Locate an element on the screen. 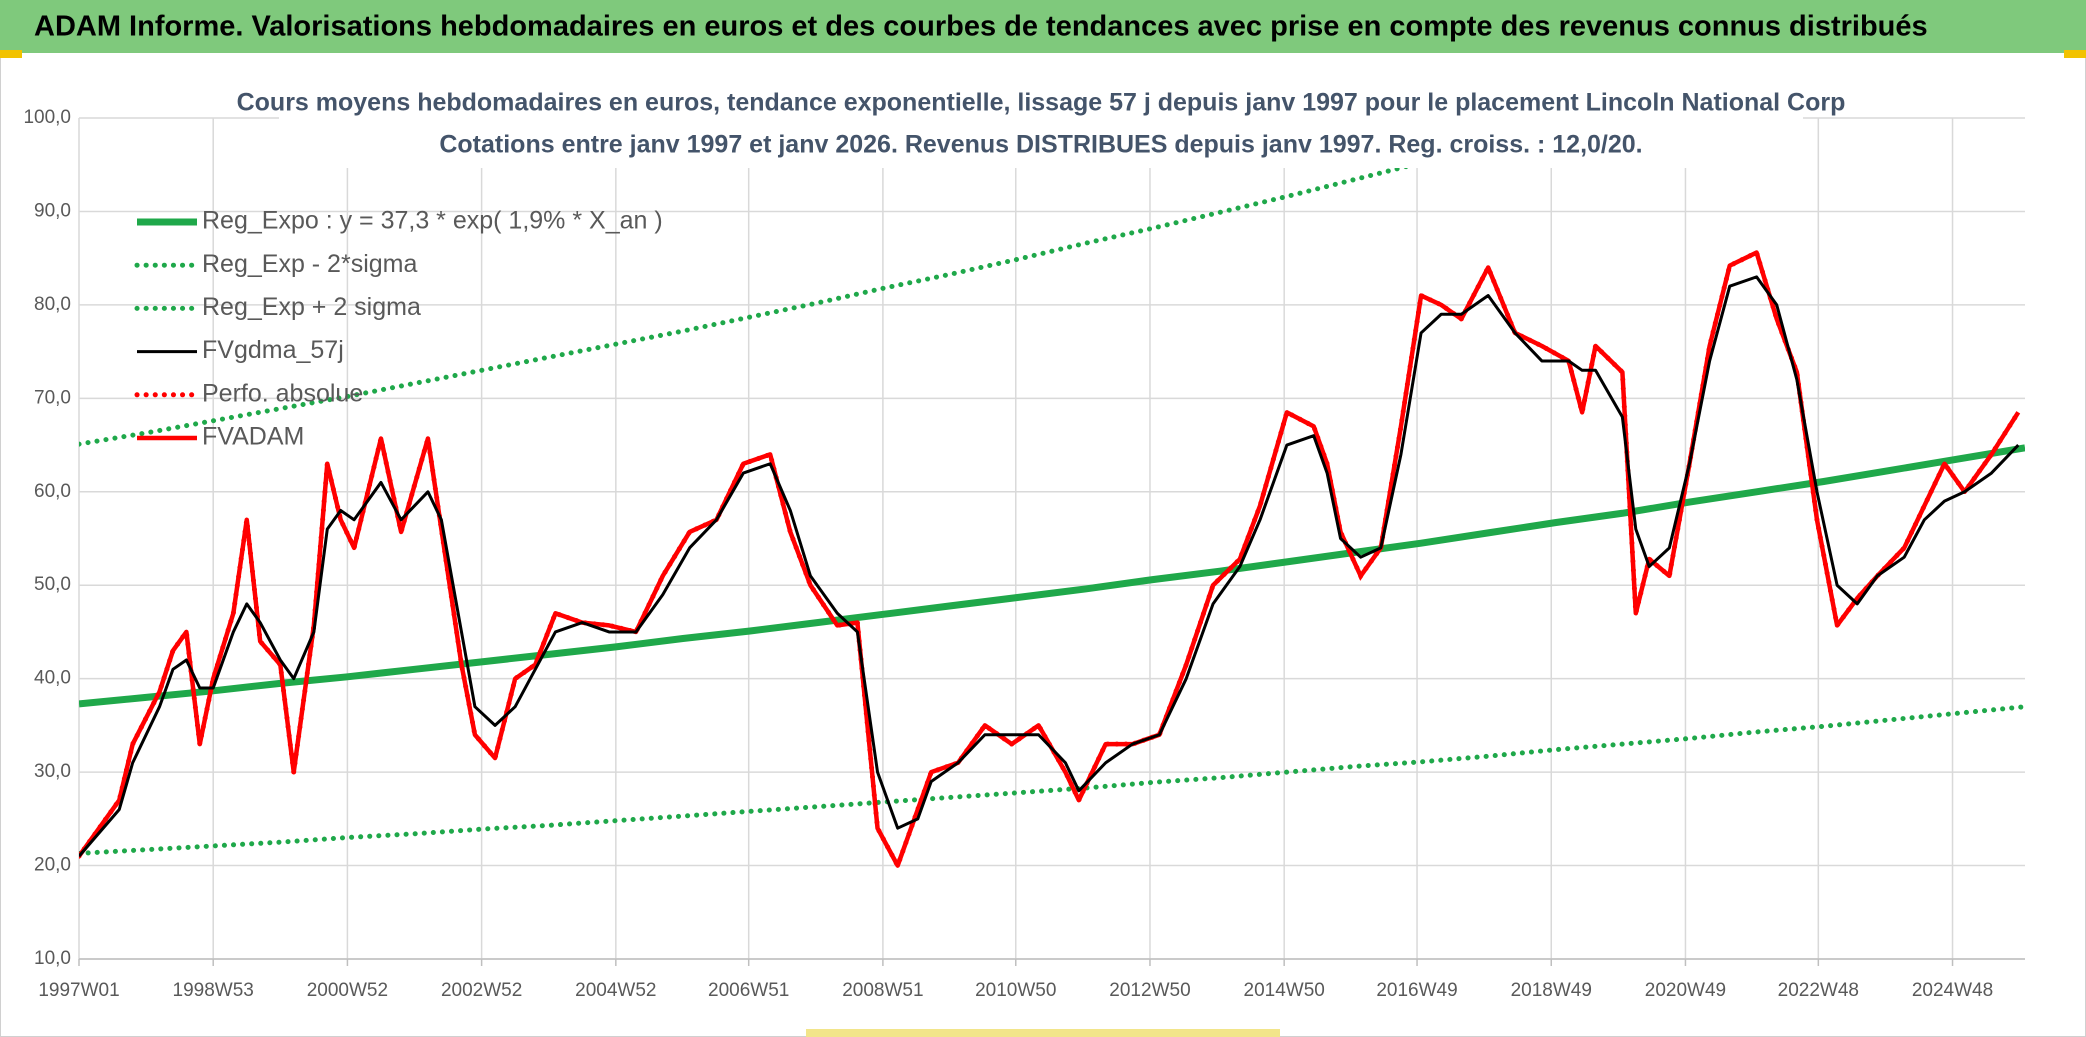  x-tick-label: 2014W50 is located at coordinates (1284, 990).